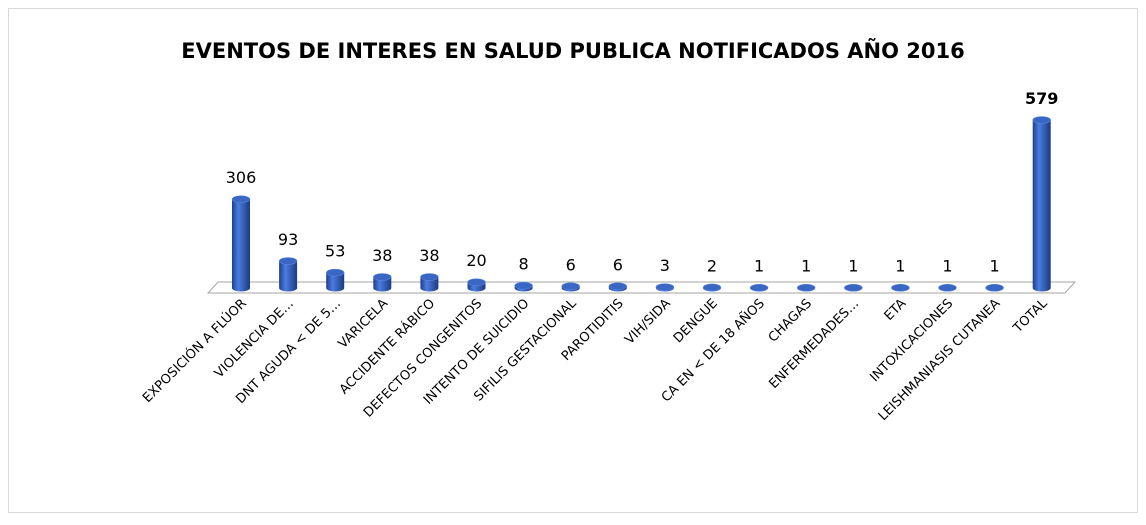  I want to click on data-label: 20, so click(476, 260).